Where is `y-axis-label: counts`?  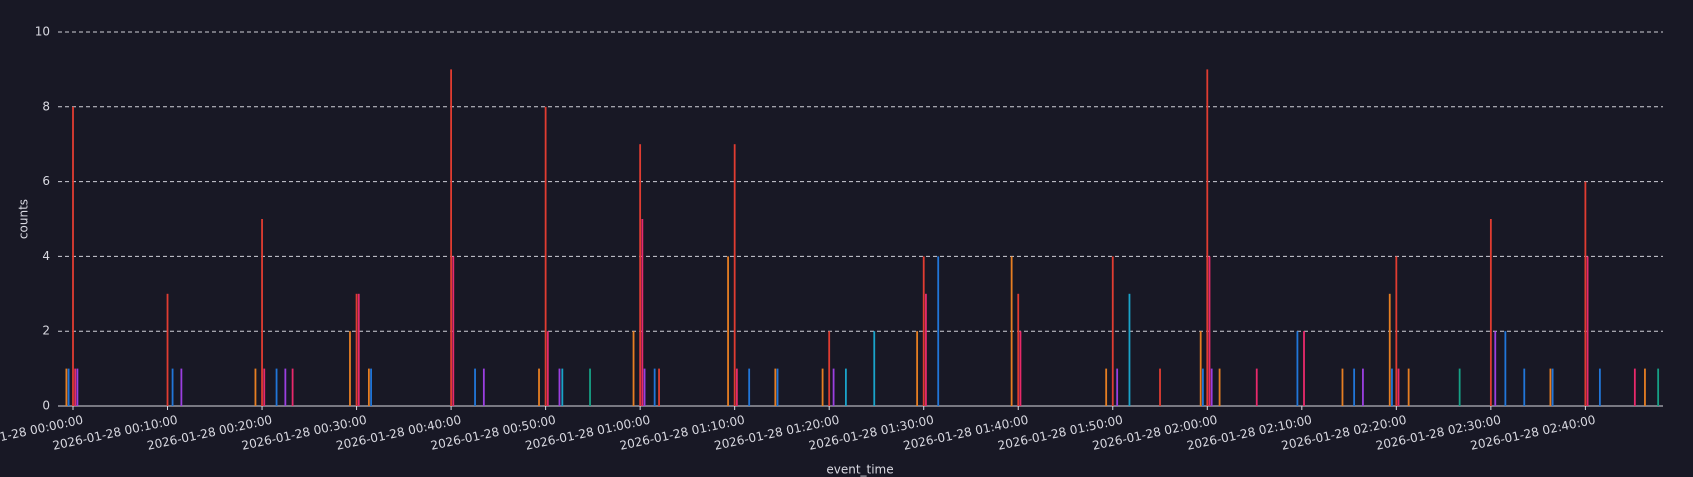 y-axis-label: counts is located at coordinates (24, 219).